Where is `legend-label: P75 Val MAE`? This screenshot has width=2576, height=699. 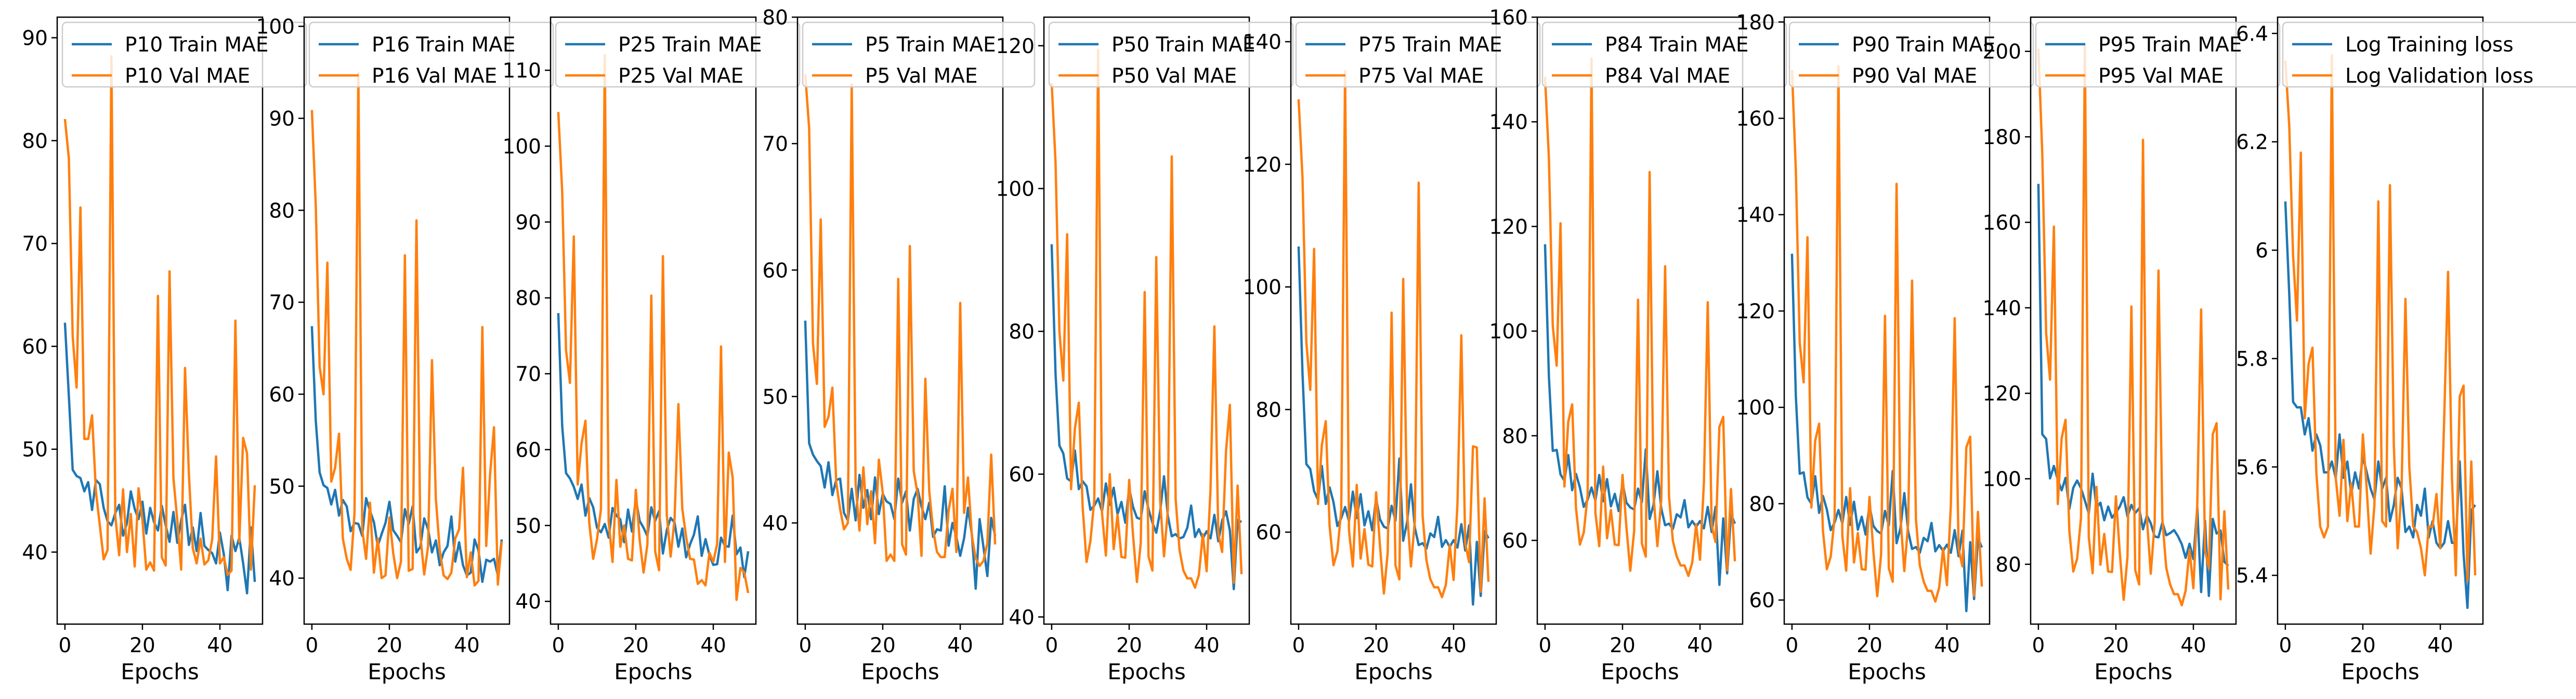
legend-label: P75 Val MAE is located at coordinates (1421, 76).